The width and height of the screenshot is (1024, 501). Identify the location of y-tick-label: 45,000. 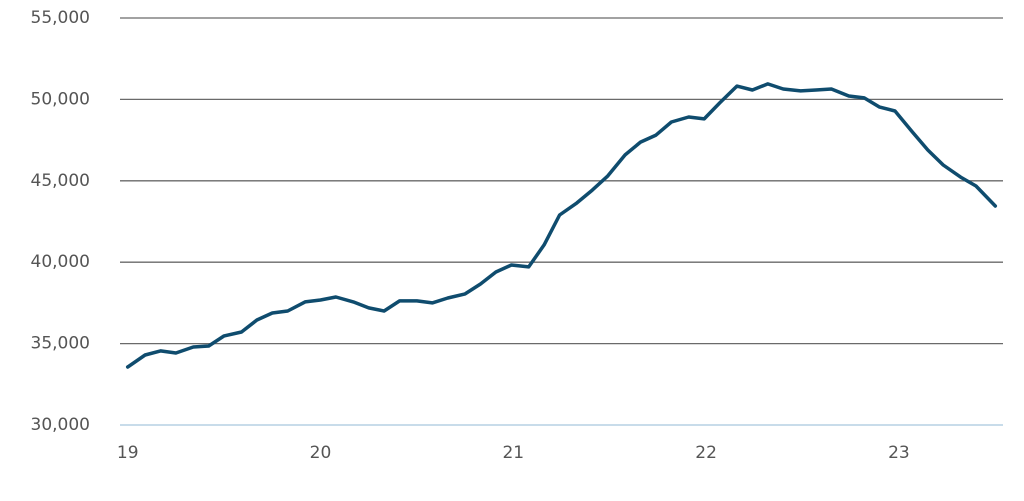
(60, 181).